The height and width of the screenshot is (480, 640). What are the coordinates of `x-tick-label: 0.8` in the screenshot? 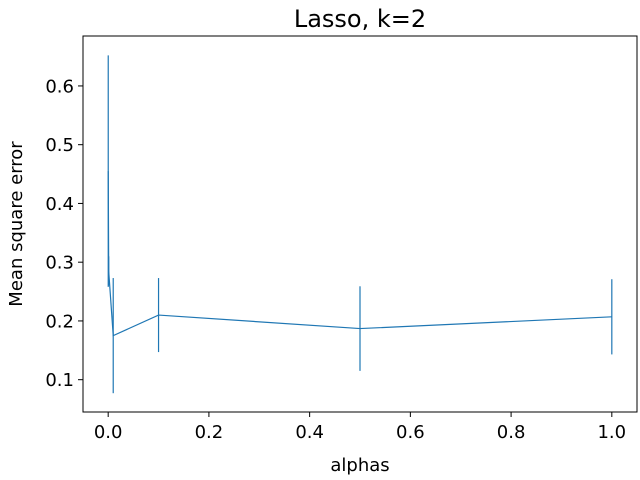 It's located at (511, 432).